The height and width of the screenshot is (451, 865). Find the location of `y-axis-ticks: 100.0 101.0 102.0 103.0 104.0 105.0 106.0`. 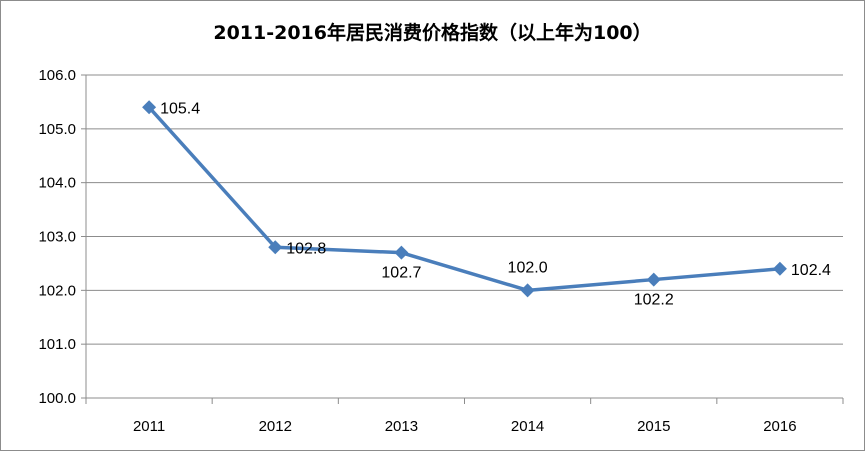

y-axis-ticks: 100.0 101.0 102.0 103.0 104.0 105.0 106.0 is located at coordinates (62, 237).